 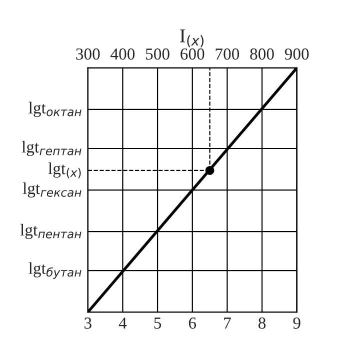 What do you see at coordinates (192, 39) in the screenshot?
I see `x2-axis-title: I$_{(x)}$` at bounding box center [192, 39].